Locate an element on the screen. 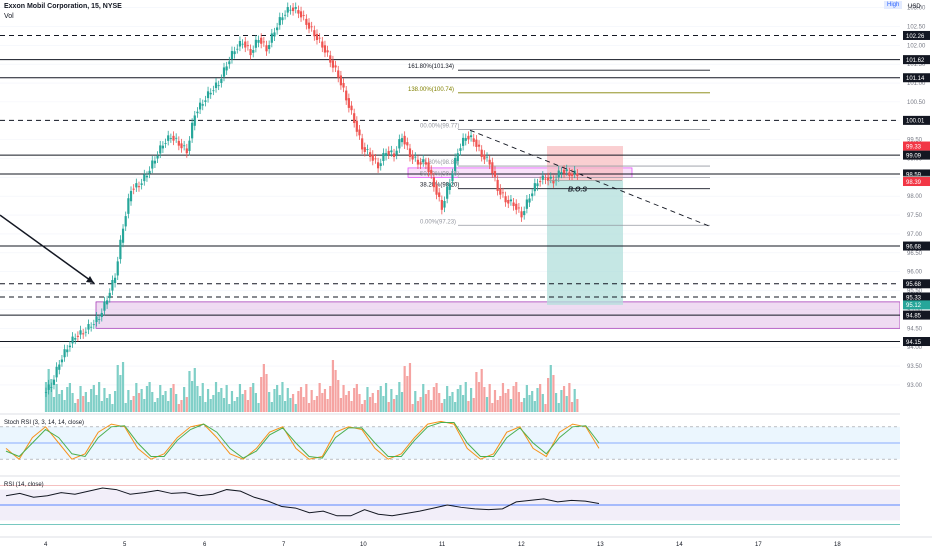  price-tick-label: 101.50 is located at coordinates (916, 65).